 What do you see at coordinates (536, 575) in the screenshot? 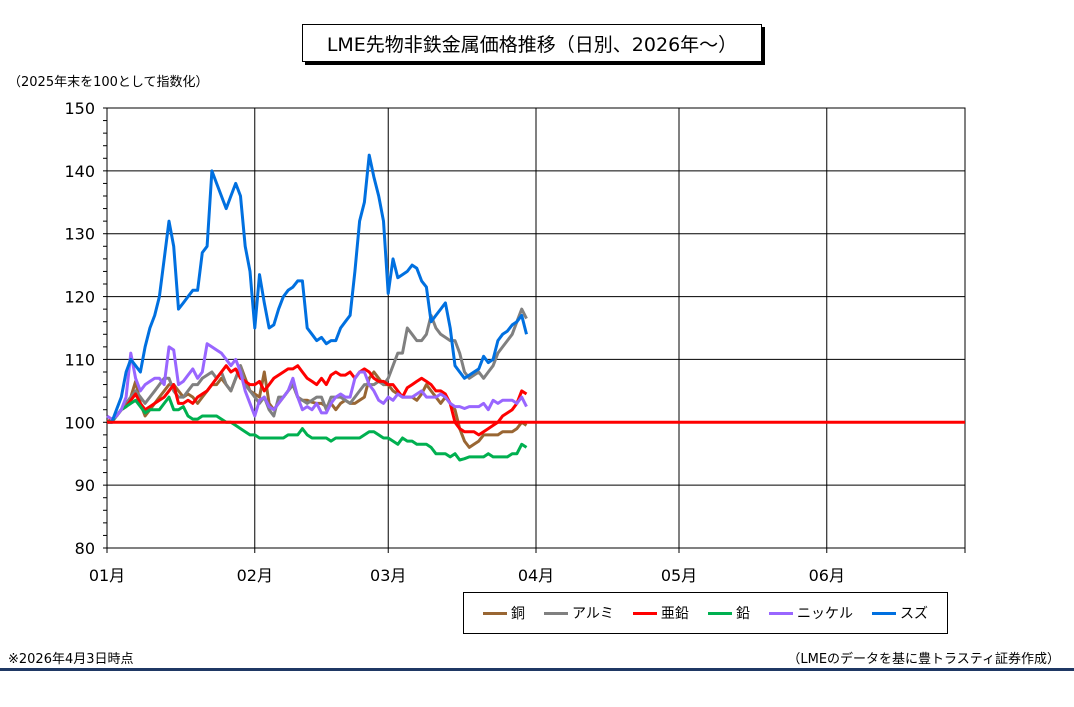
I see `x-tick-label: 04月` at bounding box center [536, 575].